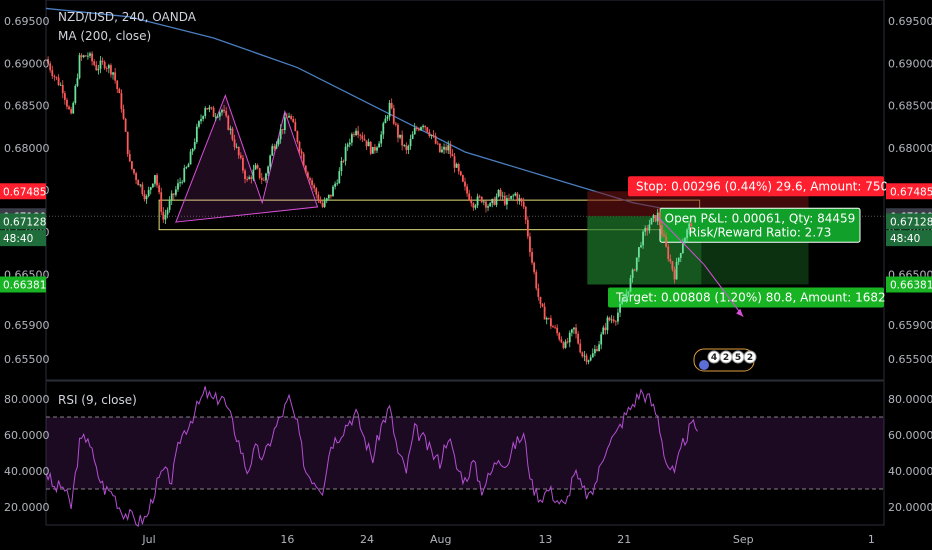  I want to click on right-rsi-axis: 80.0000 60.0000 40.0000 20.0000, so click(910, 453).